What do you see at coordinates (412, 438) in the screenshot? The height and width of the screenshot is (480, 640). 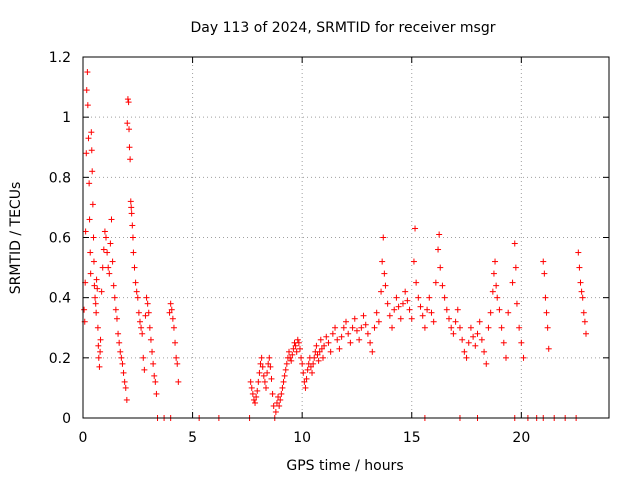 I see `x-tick-label: 15` at bounding box center [412, 438].